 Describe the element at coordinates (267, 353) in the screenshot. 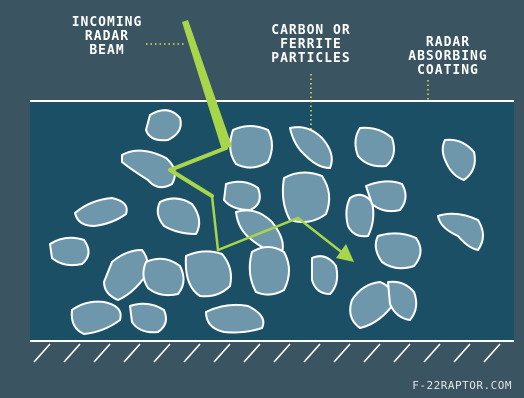

I see `surface-hatching` at that location.